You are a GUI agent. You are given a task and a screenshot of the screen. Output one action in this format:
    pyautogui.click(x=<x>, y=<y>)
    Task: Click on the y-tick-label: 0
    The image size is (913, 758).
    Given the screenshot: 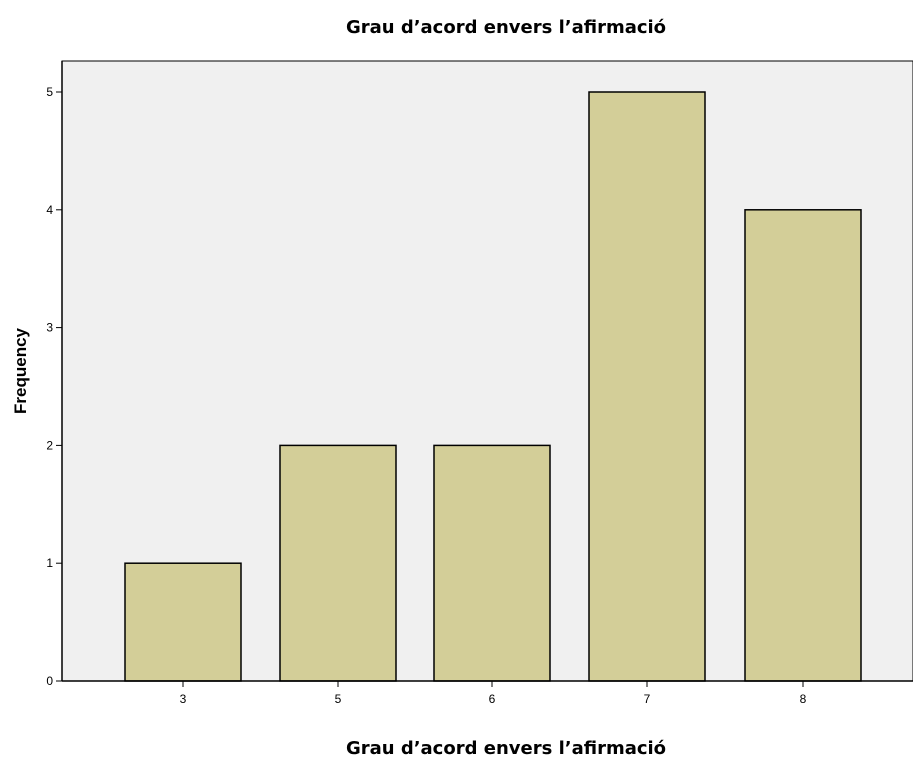 What is the action you would take?
    pyautogui.click(x=49, y=681)
    